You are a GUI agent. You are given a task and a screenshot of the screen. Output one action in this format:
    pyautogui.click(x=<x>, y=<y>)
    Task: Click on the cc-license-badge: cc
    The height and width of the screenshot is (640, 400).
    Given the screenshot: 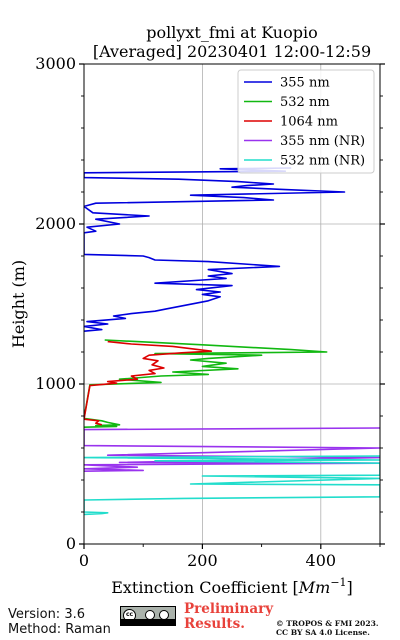 What is the action you would take?
    pyautogui.click(x=148, y=616)
    